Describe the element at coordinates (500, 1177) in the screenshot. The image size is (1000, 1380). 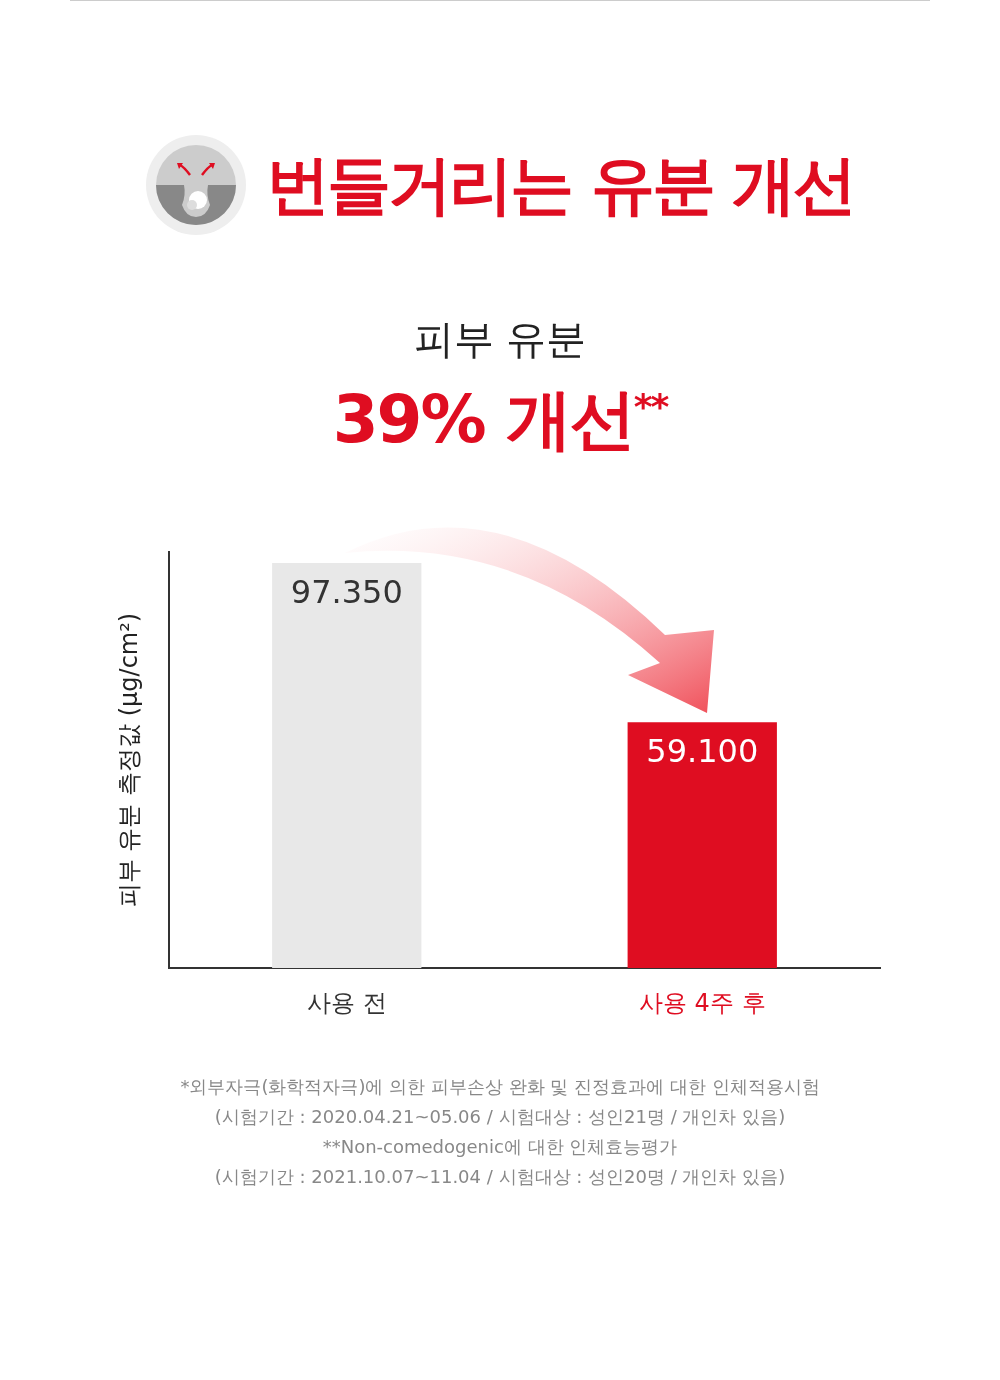
I see `text: (시험기간 : 2021.10.07~11.04 / 시험대상 : 성인20명 / 개인차 있음)` at that location.